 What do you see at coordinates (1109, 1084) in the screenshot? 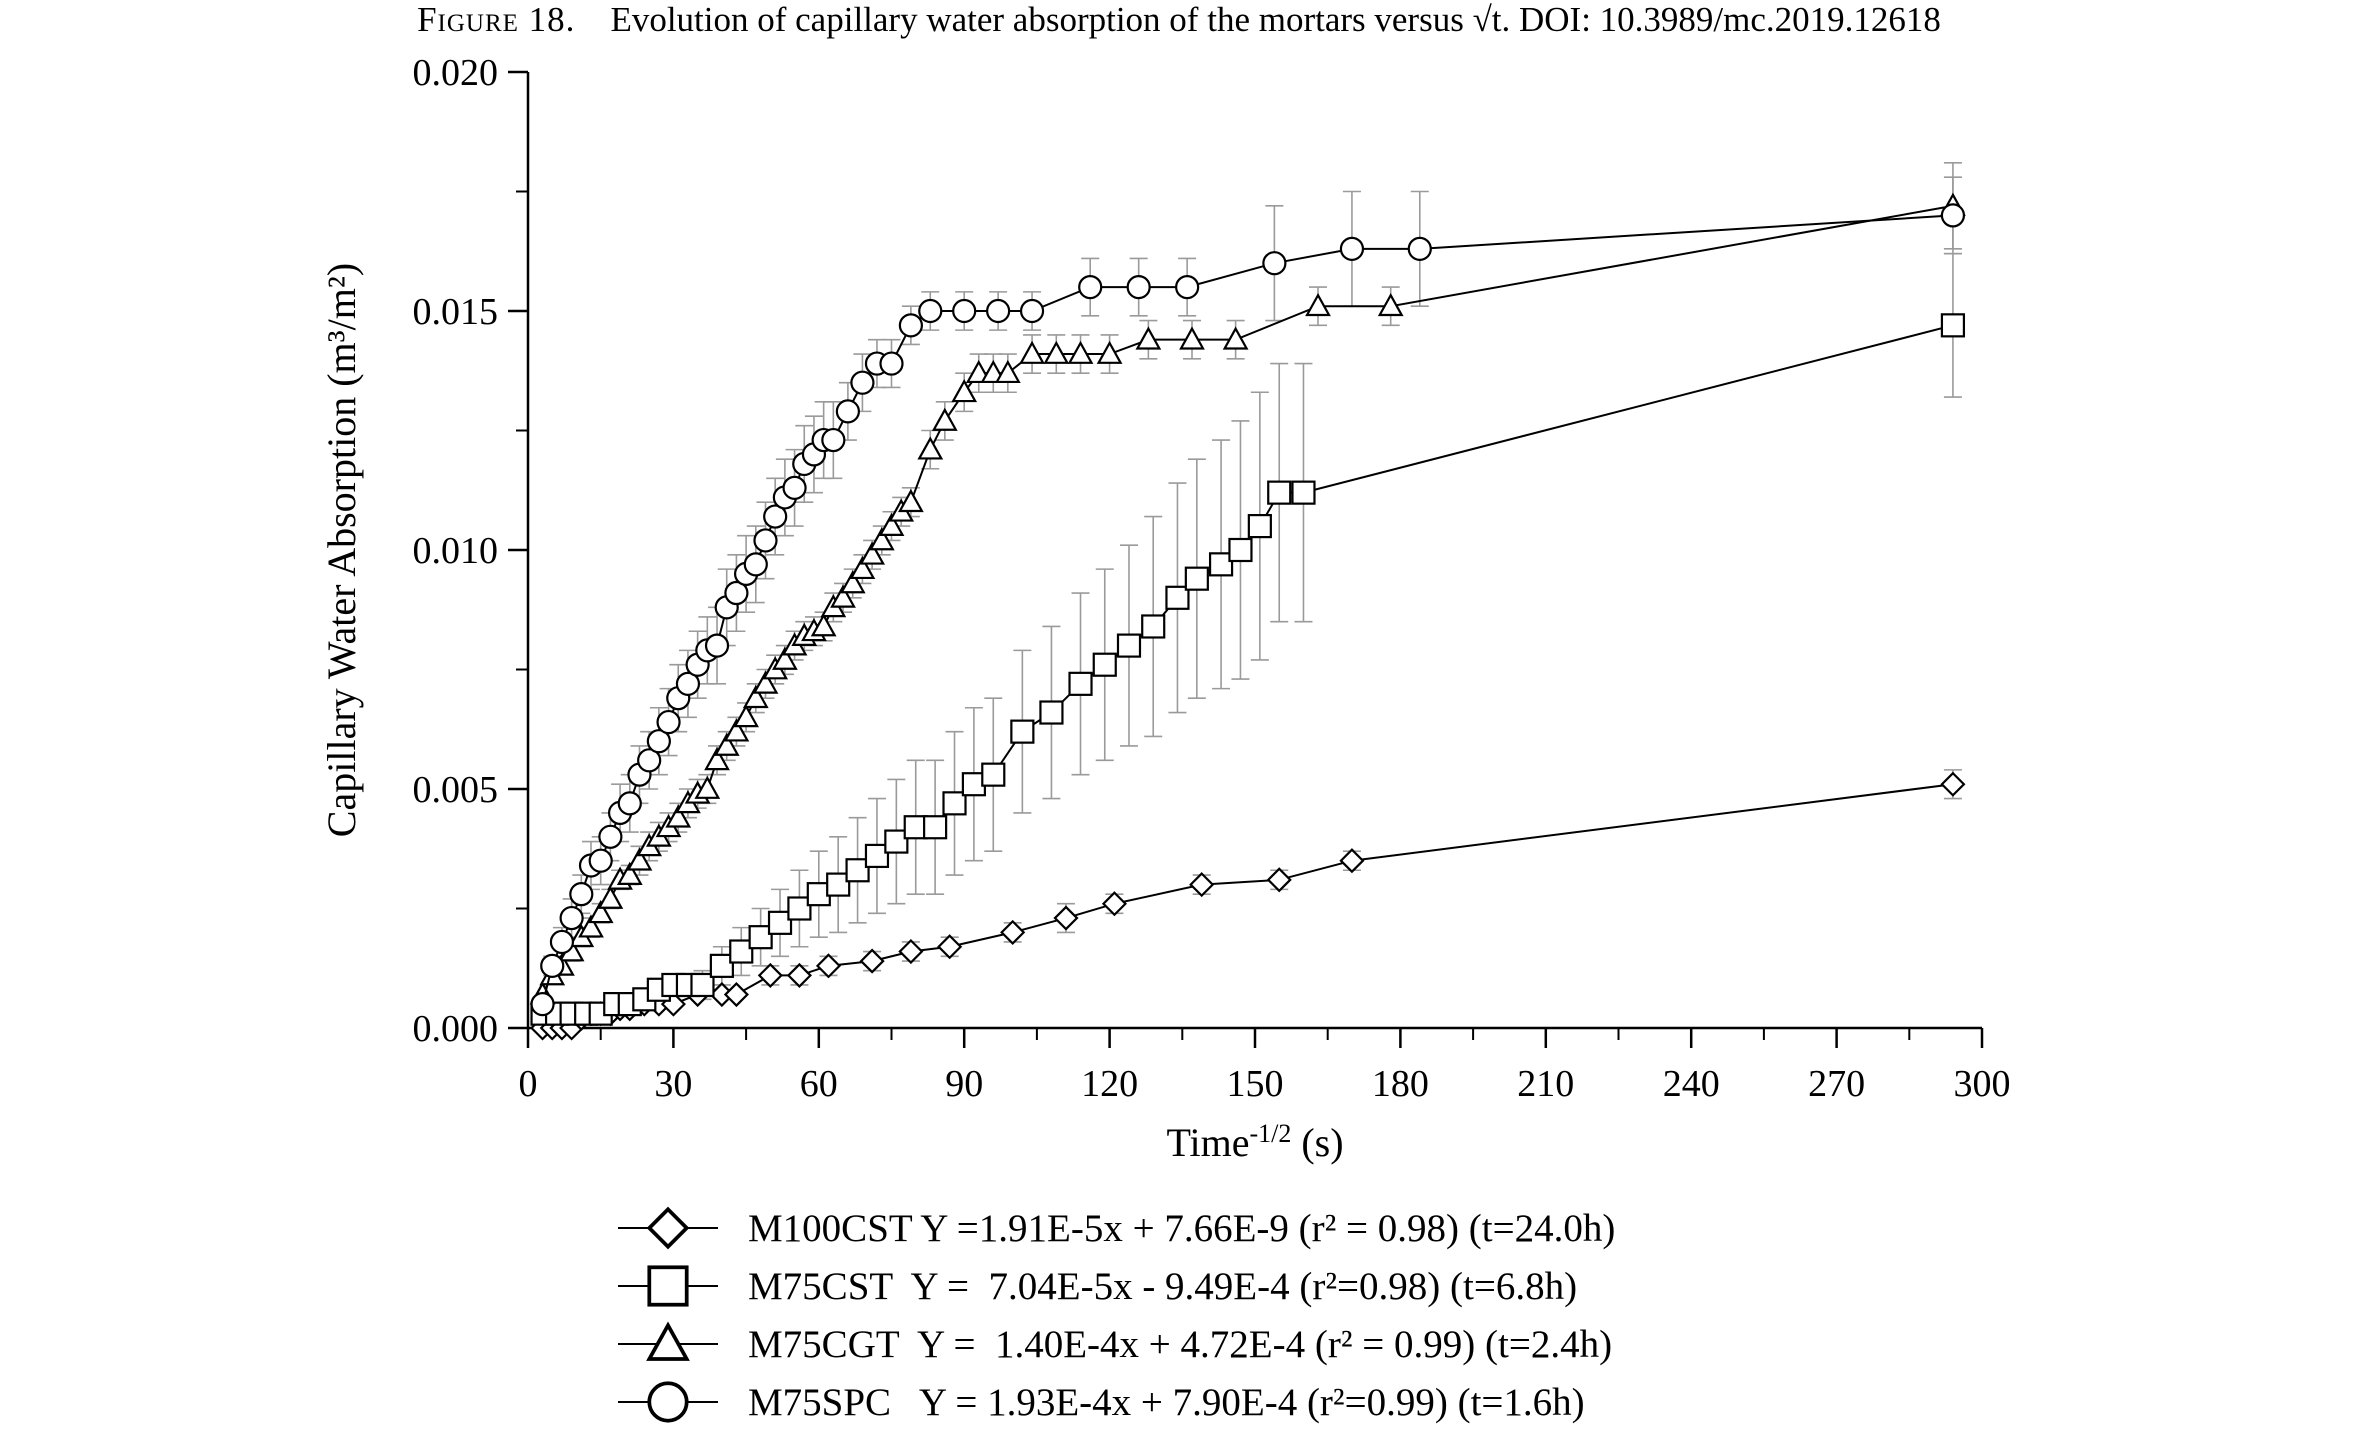
I see `x-tick-label: 120` at bounding box center [1109, 1084].